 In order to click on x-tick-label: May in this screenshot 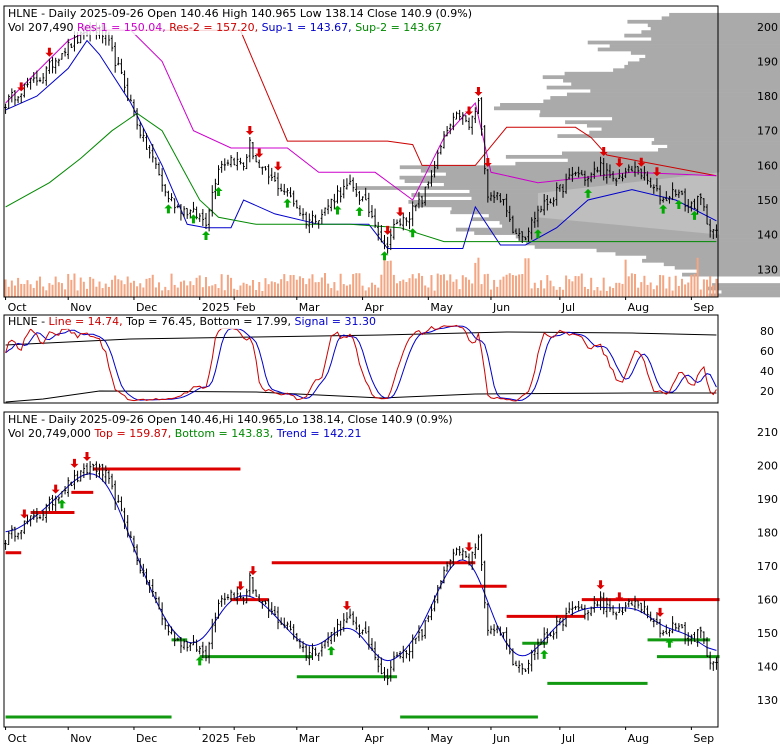, I will do `click(441, 738)`.